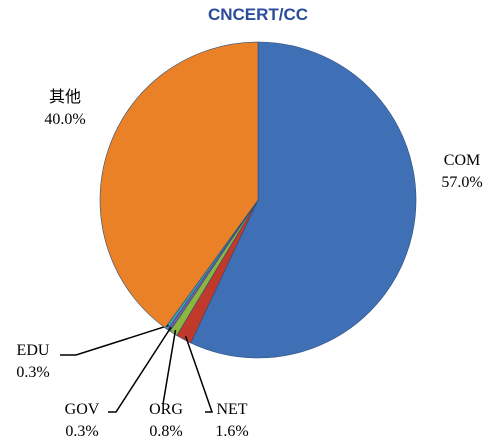 Image resolution: width=489 pixels, height=446 pixels. What do you see at coordinates (65, 97) in the screenshot?
I see `slice-name: 其他` at bounding box center [65, 97].